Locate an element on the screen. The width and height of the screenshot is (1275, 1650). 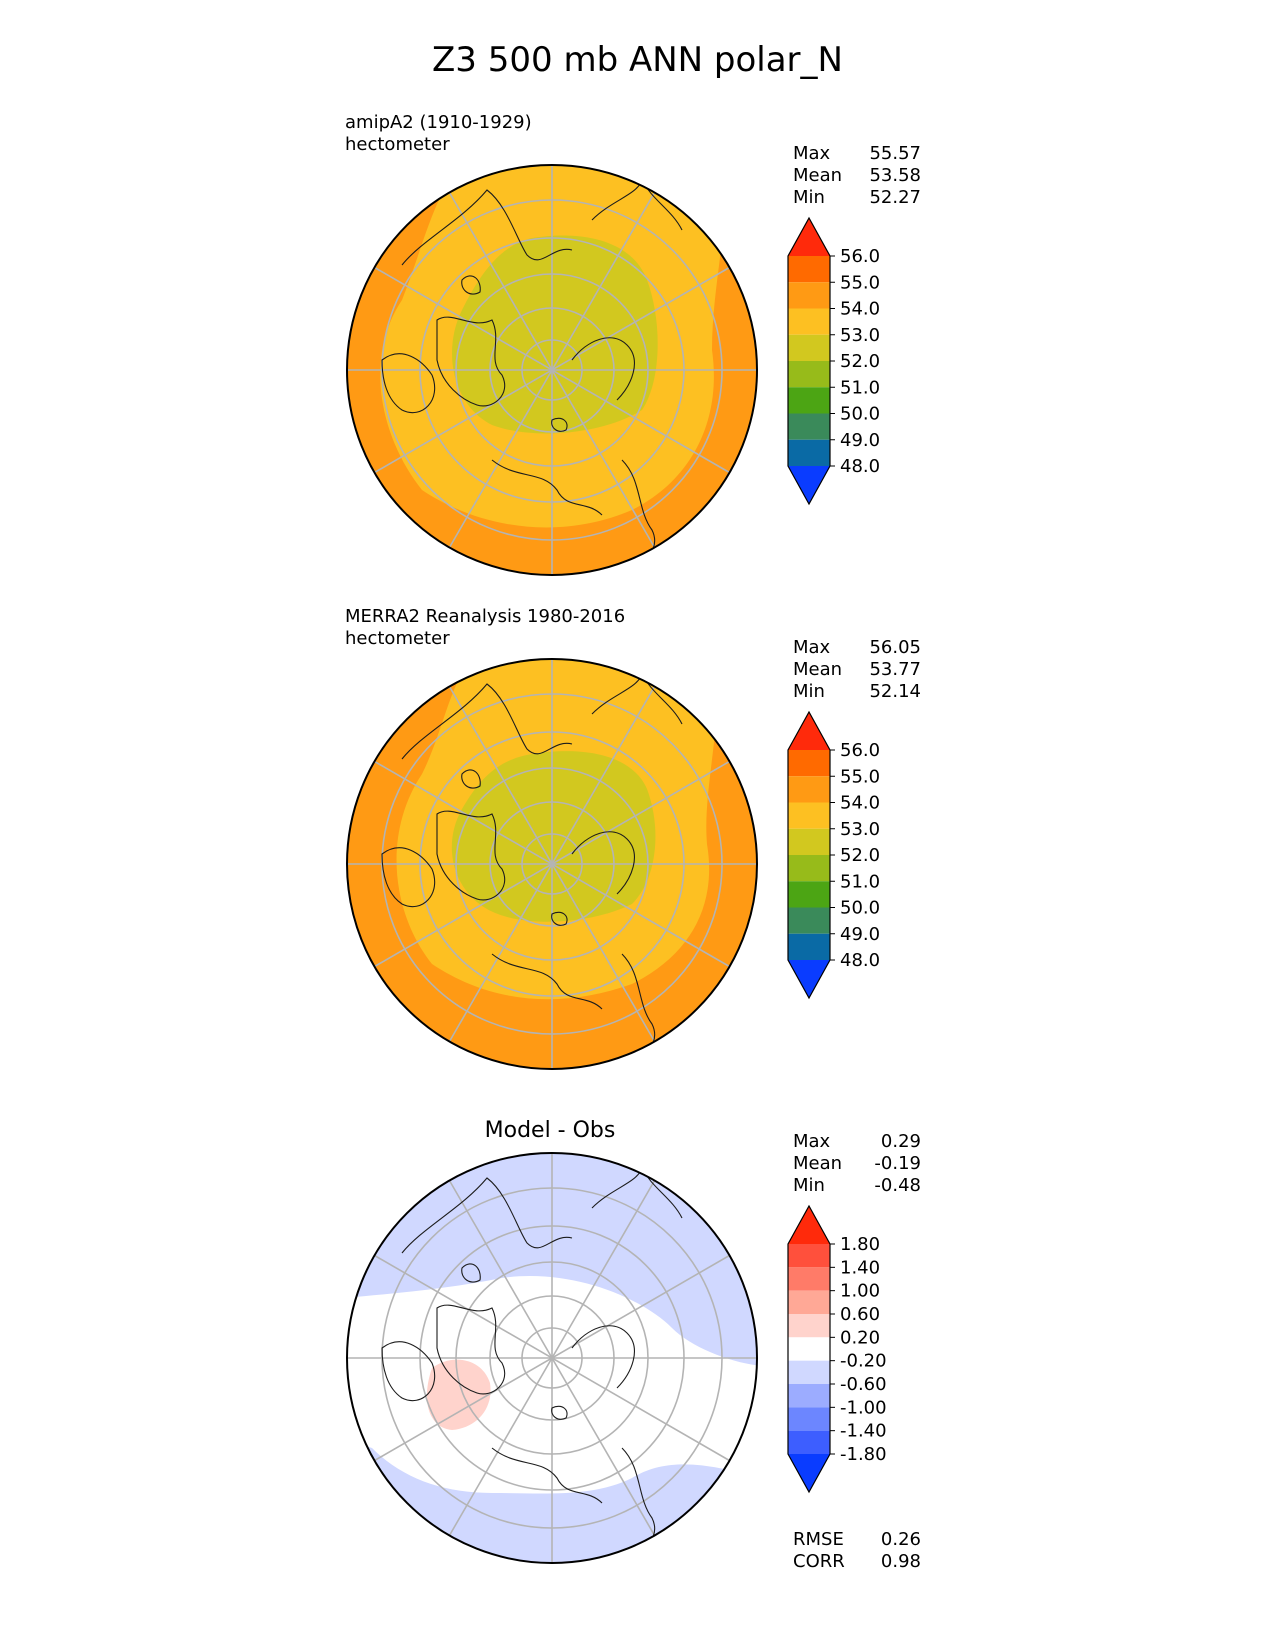
panel-3-map is located at coordinates (552, 1358).